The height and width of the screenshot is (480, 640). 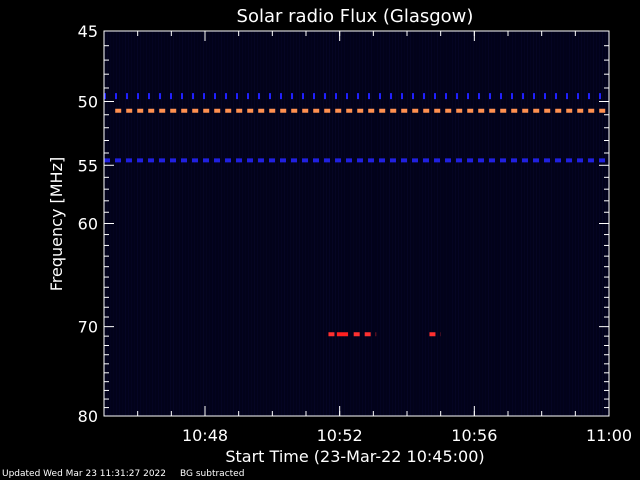 What do you see at coordinates (84, 474) in the screenshot?
I see `updated-timestamp: Updated Wed Mar 23 11:31:27 2022` at bounding box center [84, 474].